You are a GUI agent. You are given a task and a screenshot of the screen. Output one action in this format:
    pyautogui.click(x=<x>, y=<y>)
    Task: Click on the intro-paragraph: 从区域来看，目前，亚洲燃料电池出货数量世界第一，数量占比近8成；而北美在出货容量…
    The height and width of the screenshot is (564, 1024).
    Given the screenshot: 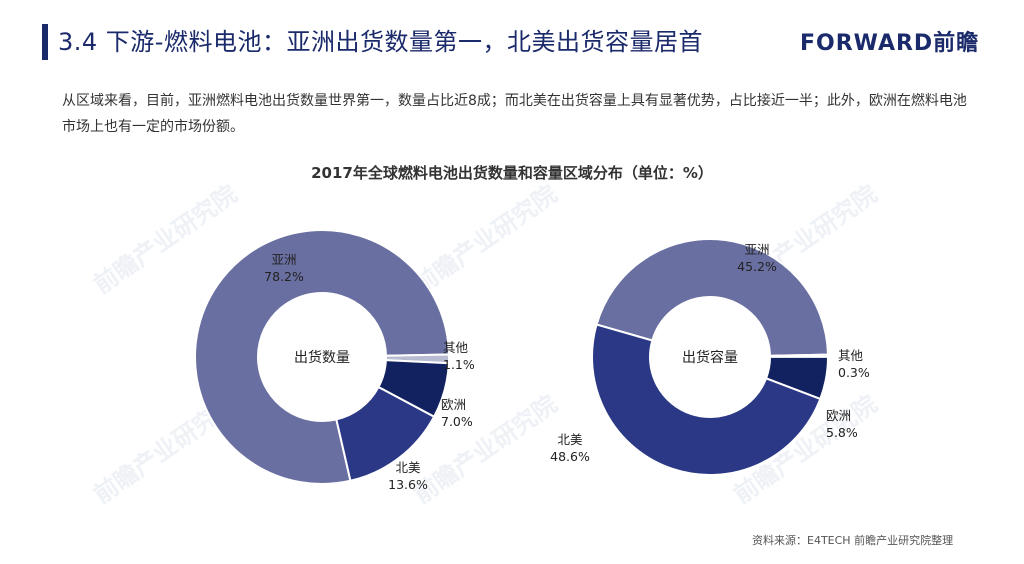 What is the action you would take?
    pyautogui.click(x=514, y=114)
    